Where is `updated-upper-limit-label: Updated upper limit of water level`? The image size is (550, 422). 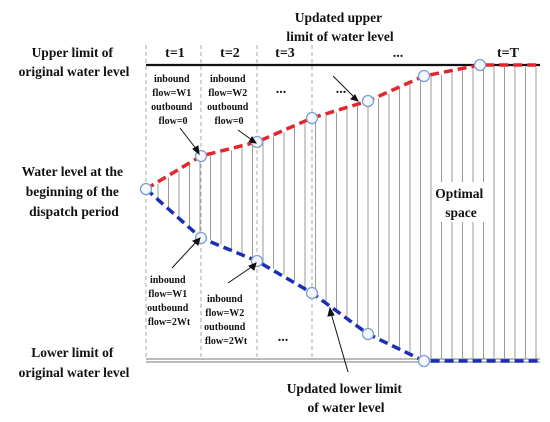
updated-upper-limit-label: Updated upper limit of water level is located at coordinates (340, 27).